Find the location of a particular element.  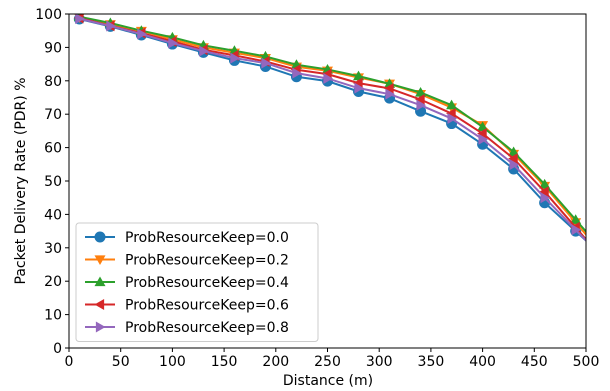

y-axis-label-group: Packet Delivery Rate (PDR) % is located at coordinates (21, 181).